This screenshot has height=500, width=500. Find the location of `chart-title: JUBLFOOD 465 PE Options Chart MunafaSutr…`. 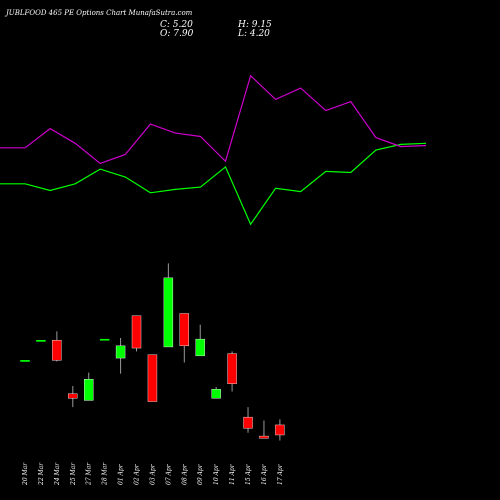

chart-title: JUBLFOOD 465 PE Options Chart MunafaSutr… is located at coordinates (99, 13).